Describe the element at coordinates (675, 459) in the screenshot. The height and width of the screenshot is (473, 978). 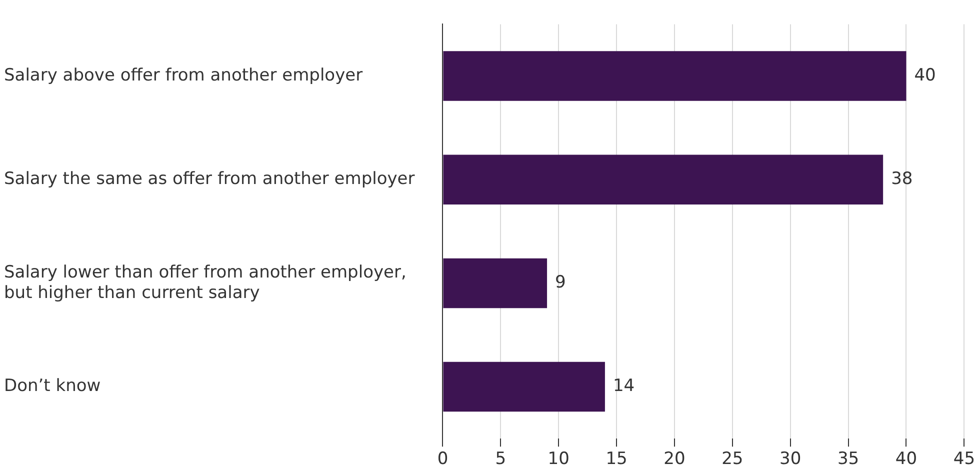
I see `x-tick-label: 20` at that location.